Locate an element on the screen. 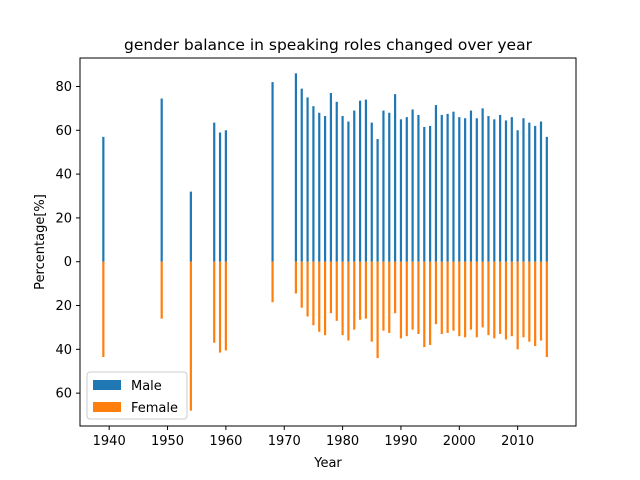  y-axis-label: Percentage[%] is located at coordinates (40, 242).